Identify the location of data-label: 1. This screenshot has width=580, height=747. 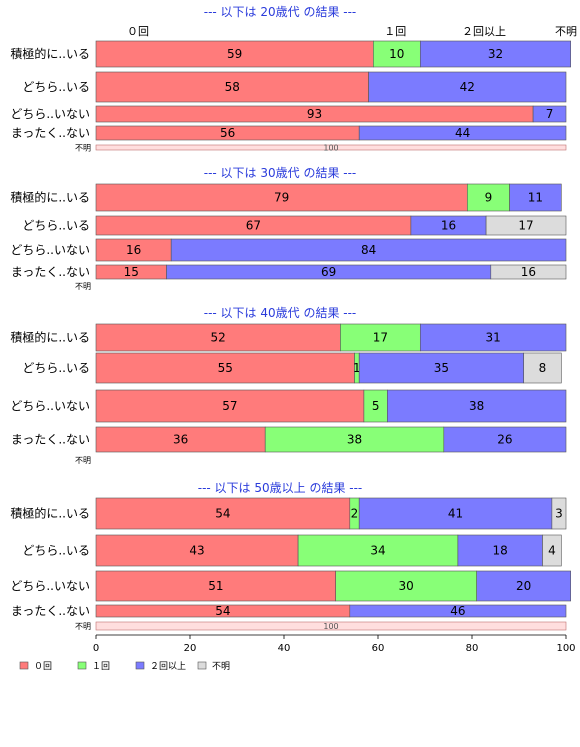
(357, 368).